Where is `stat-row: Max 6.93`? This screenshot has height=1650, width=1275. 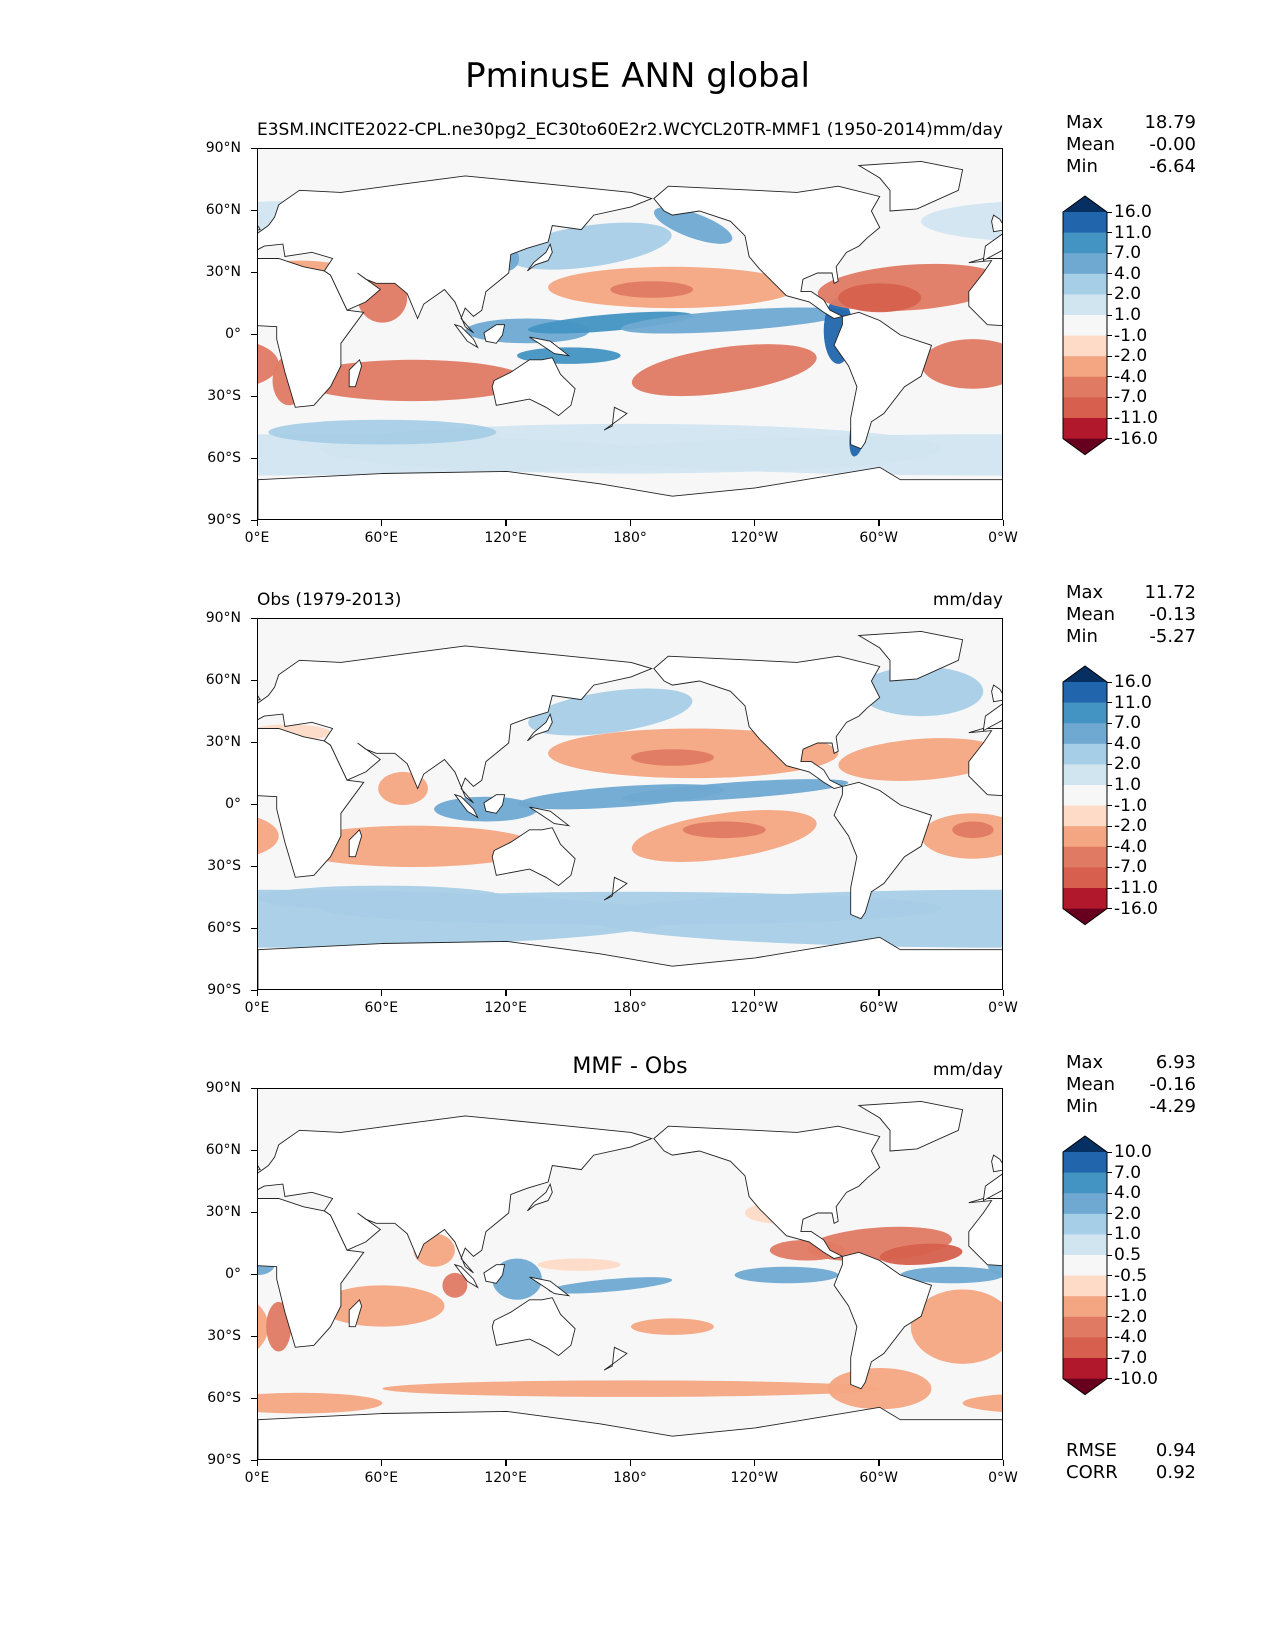
stat-row: Max 6.93 is located at coordinates (1131, 1063).